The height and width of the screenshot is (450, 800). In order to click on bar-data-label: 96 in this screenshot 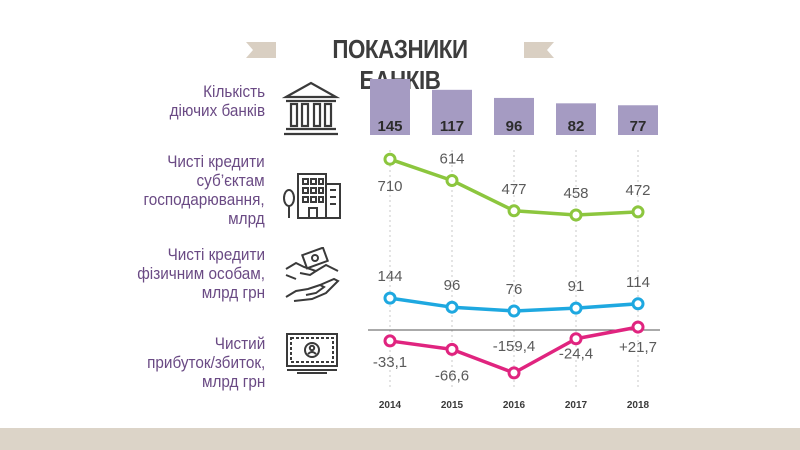, I will do `click(514, 126)`.